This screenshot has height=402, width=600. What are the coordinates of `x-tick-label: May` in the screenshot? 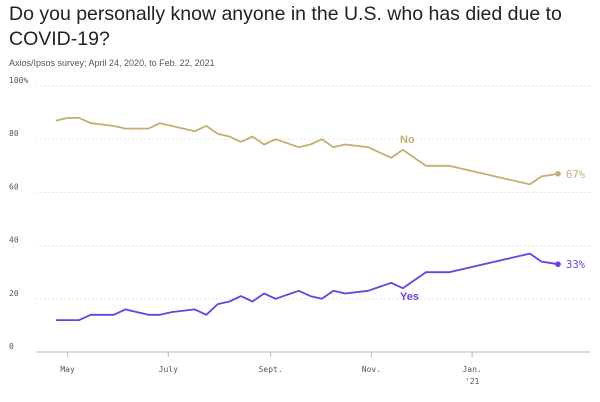 It's located at (67, 369).